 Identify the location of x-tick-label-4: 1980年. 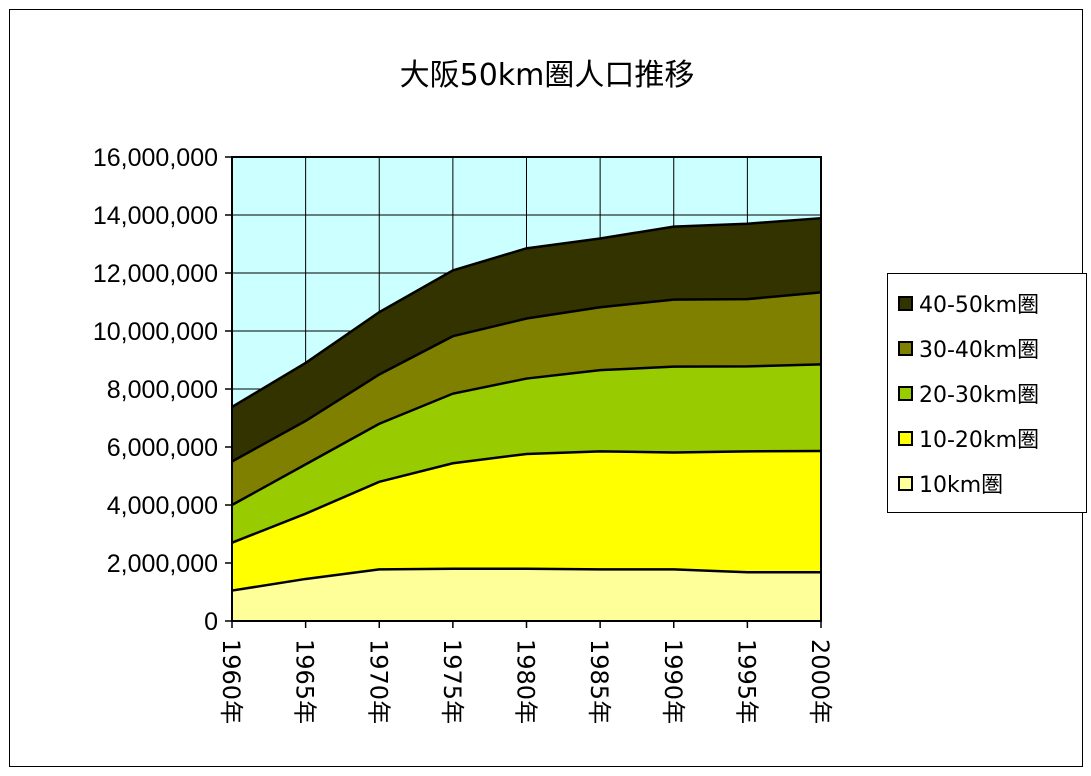
(526, 681).